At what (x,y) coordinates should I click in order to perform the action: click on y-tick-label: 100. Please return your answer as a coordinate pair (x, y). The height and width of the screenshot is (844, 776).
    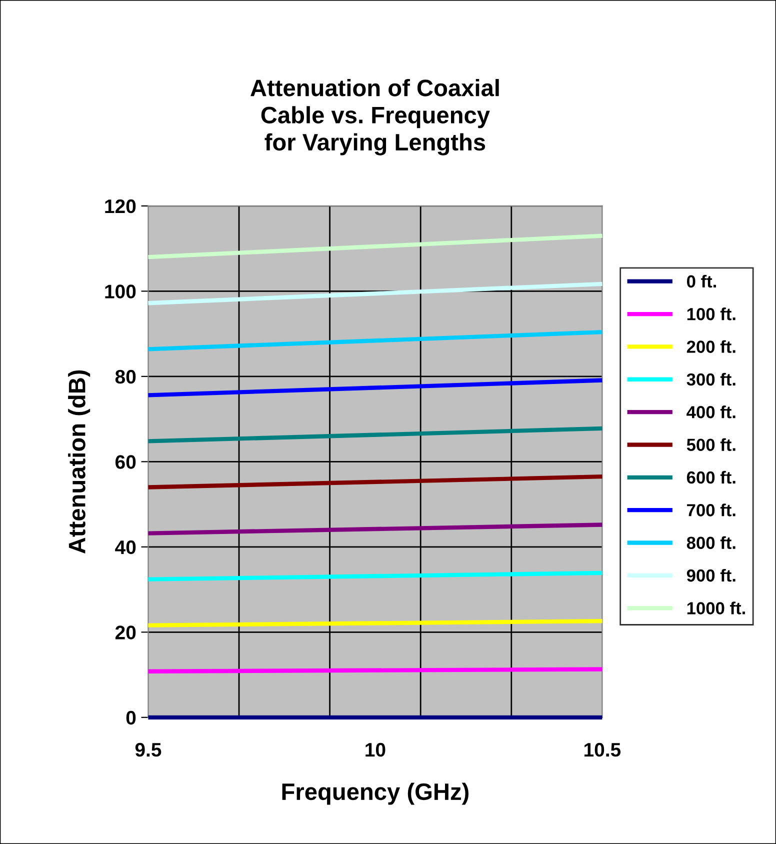
    Looking at the image, I should click on (120, 291).